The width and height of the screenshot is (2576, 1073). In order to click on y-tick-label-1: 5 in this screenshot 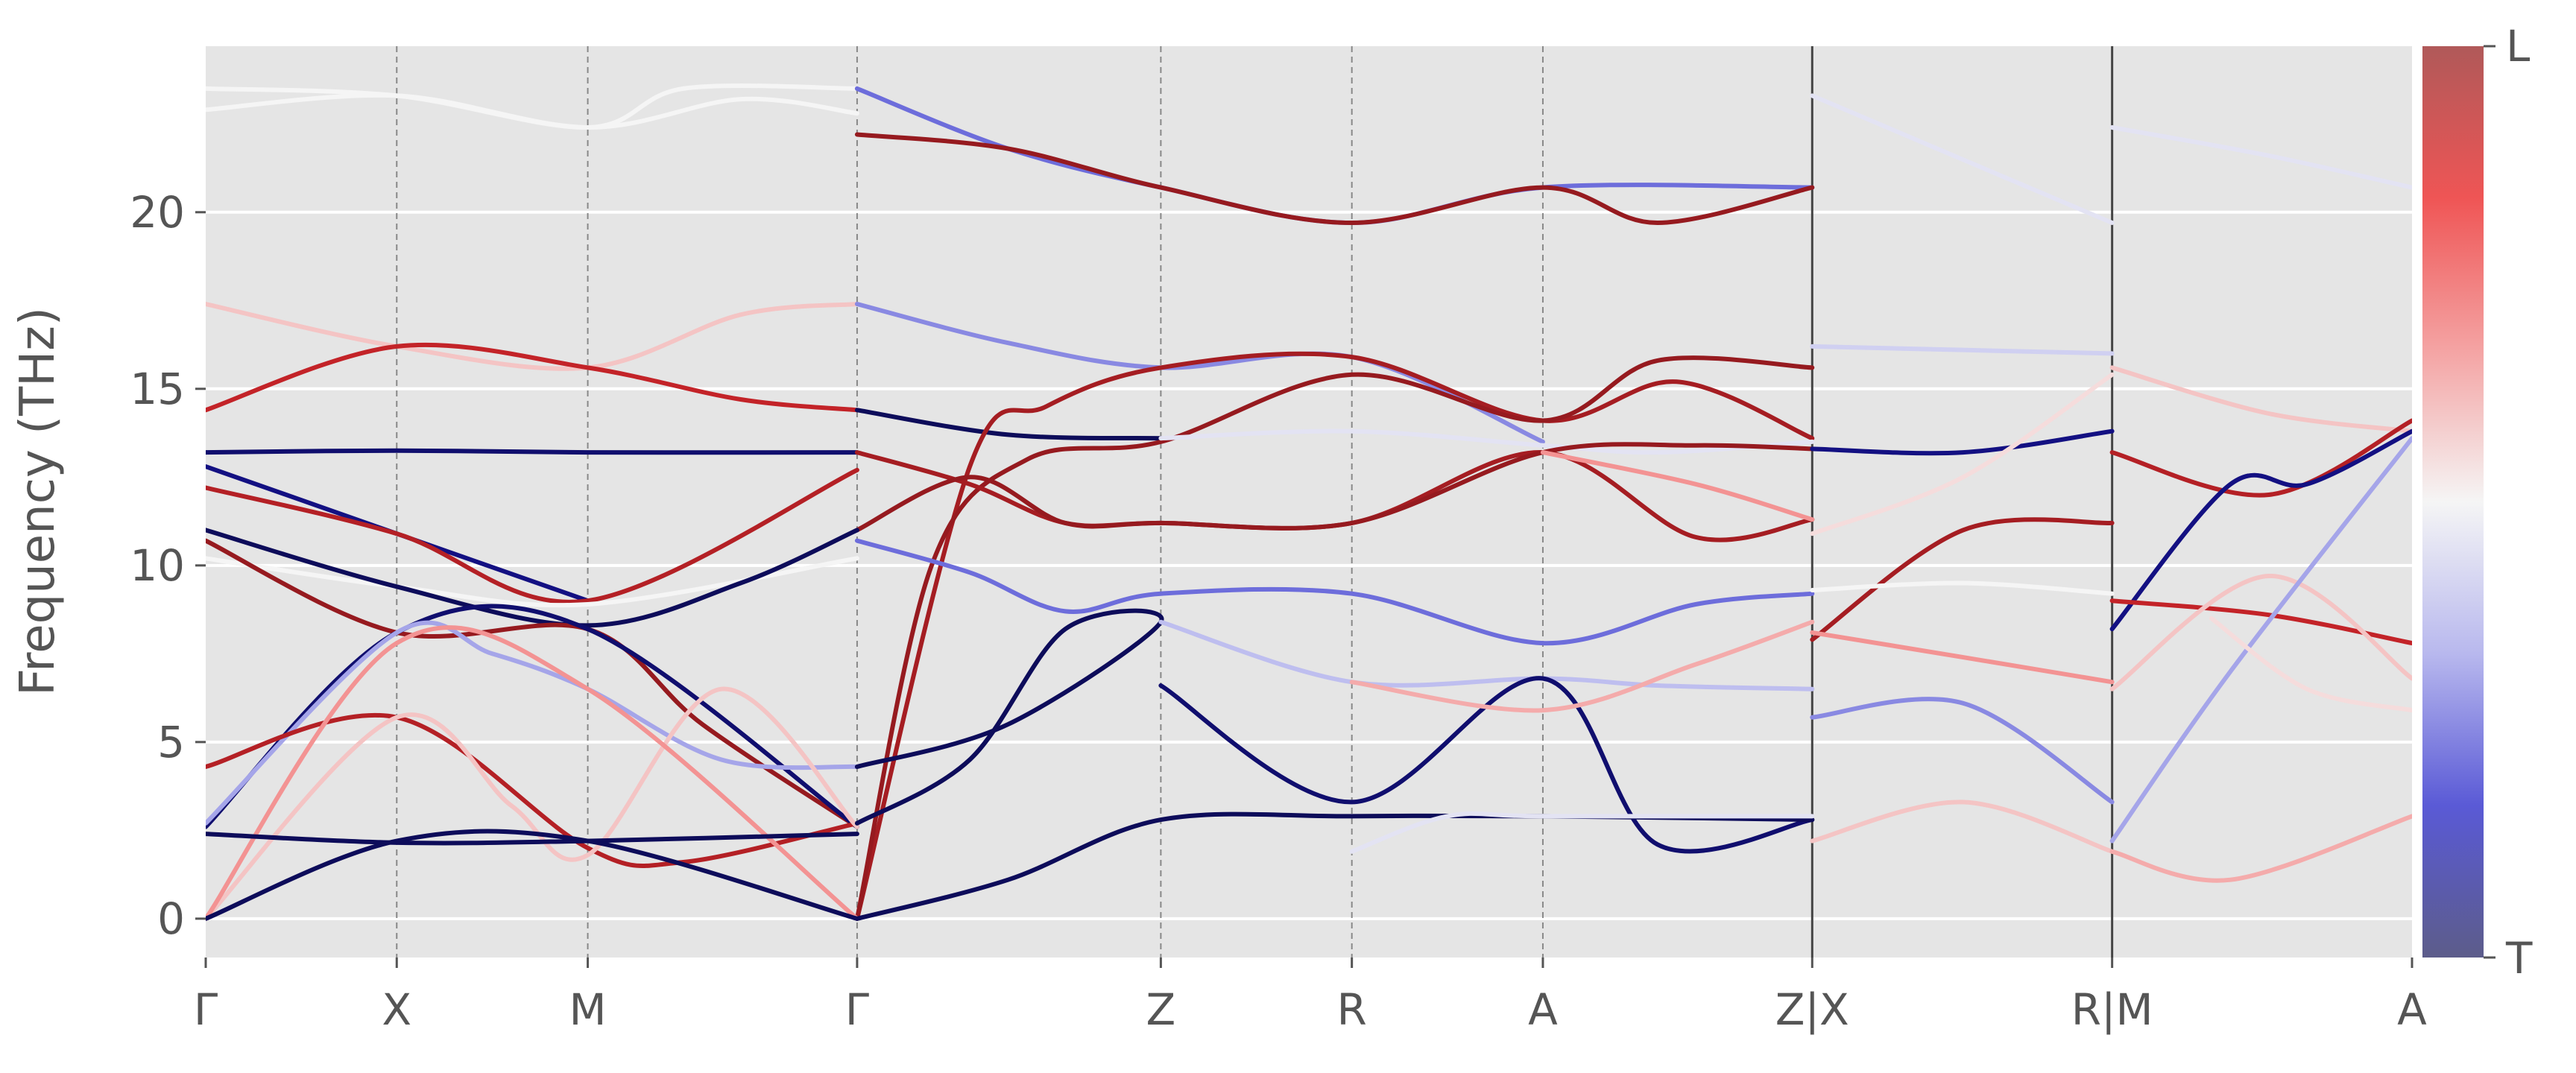, I will do `click(171, 742)`.